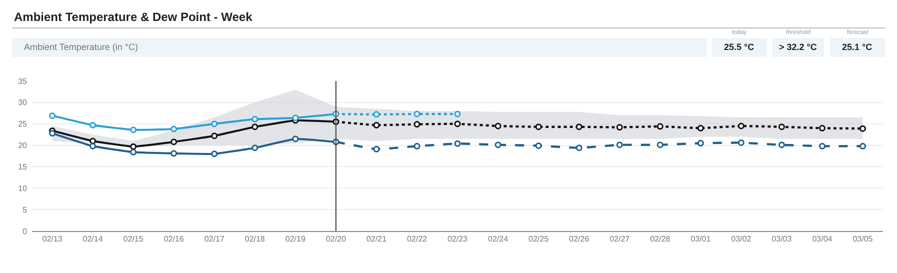  I want to click on text: 25.1 °C, so click(857, 47).